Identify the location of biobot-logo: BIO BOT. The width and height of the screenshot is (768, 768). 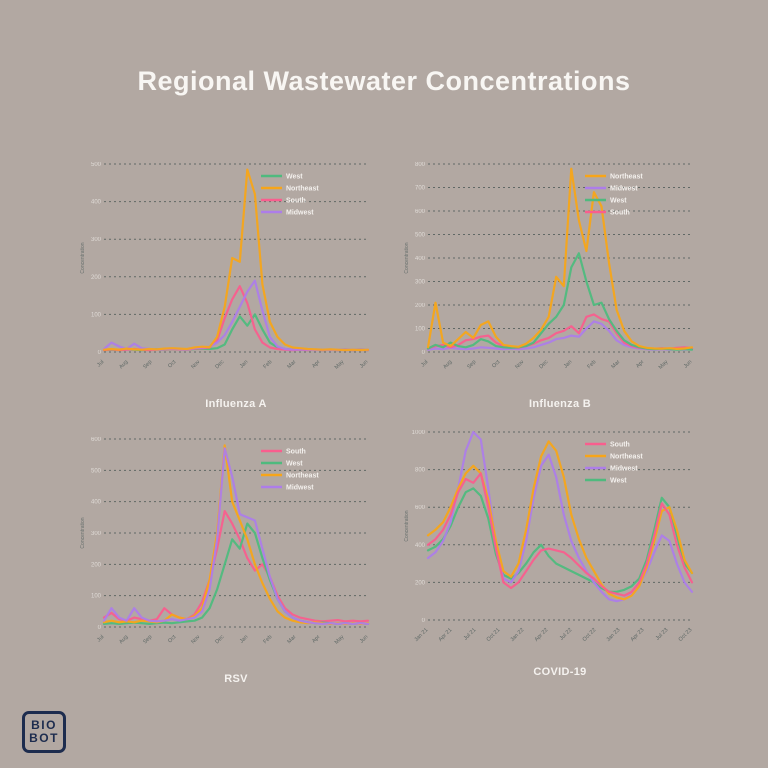
(44, 732).